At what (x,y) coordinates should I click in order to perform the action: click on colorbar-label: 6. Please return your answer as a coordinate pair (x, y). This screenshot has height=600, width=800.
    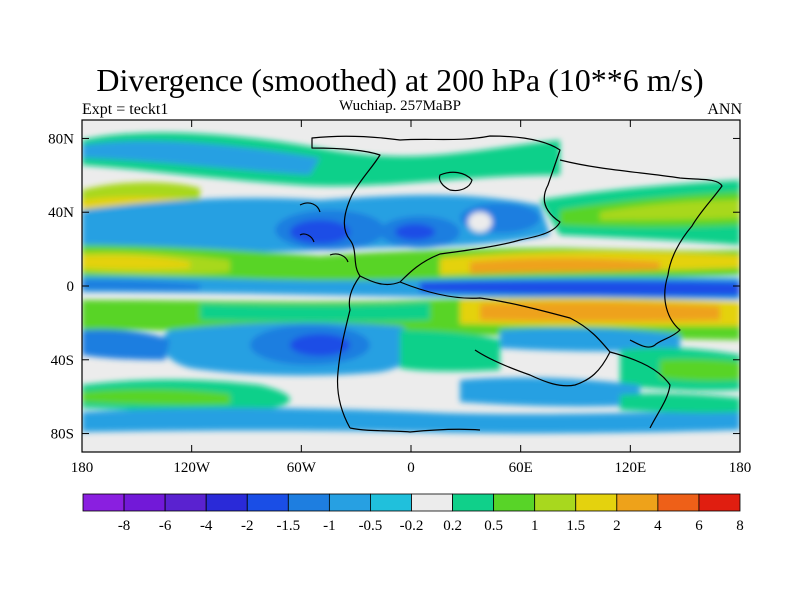
    Looking at the image, I should click on (699, 526).